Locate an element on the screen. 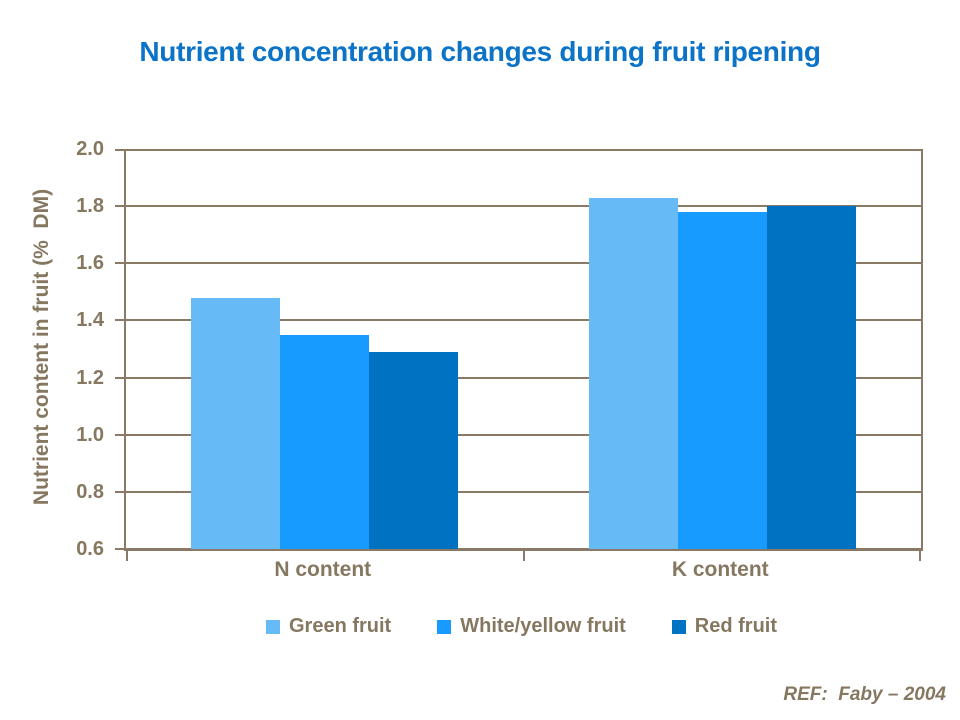 The image size is (960, 720). y-tick-label: 1.0 is located at coordinates (90, 434).